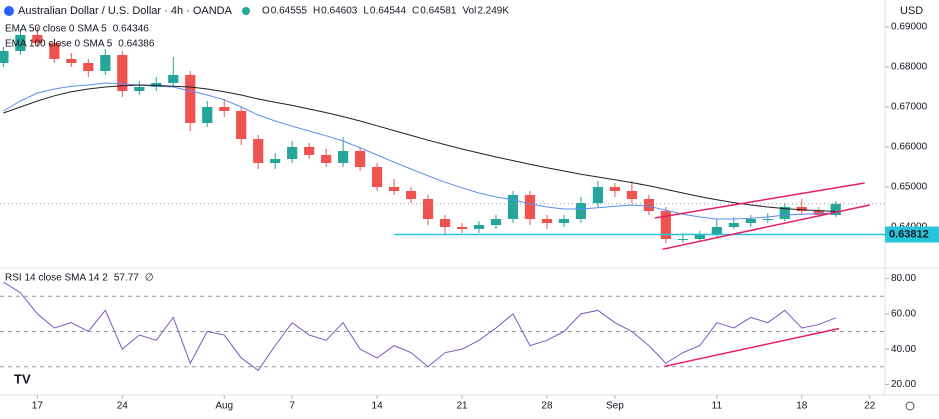 This screenshot has height=419, width=939. Describe the element at coordinates (266, 11) in the screenshot. I see `ohlc-label: O` at that location.